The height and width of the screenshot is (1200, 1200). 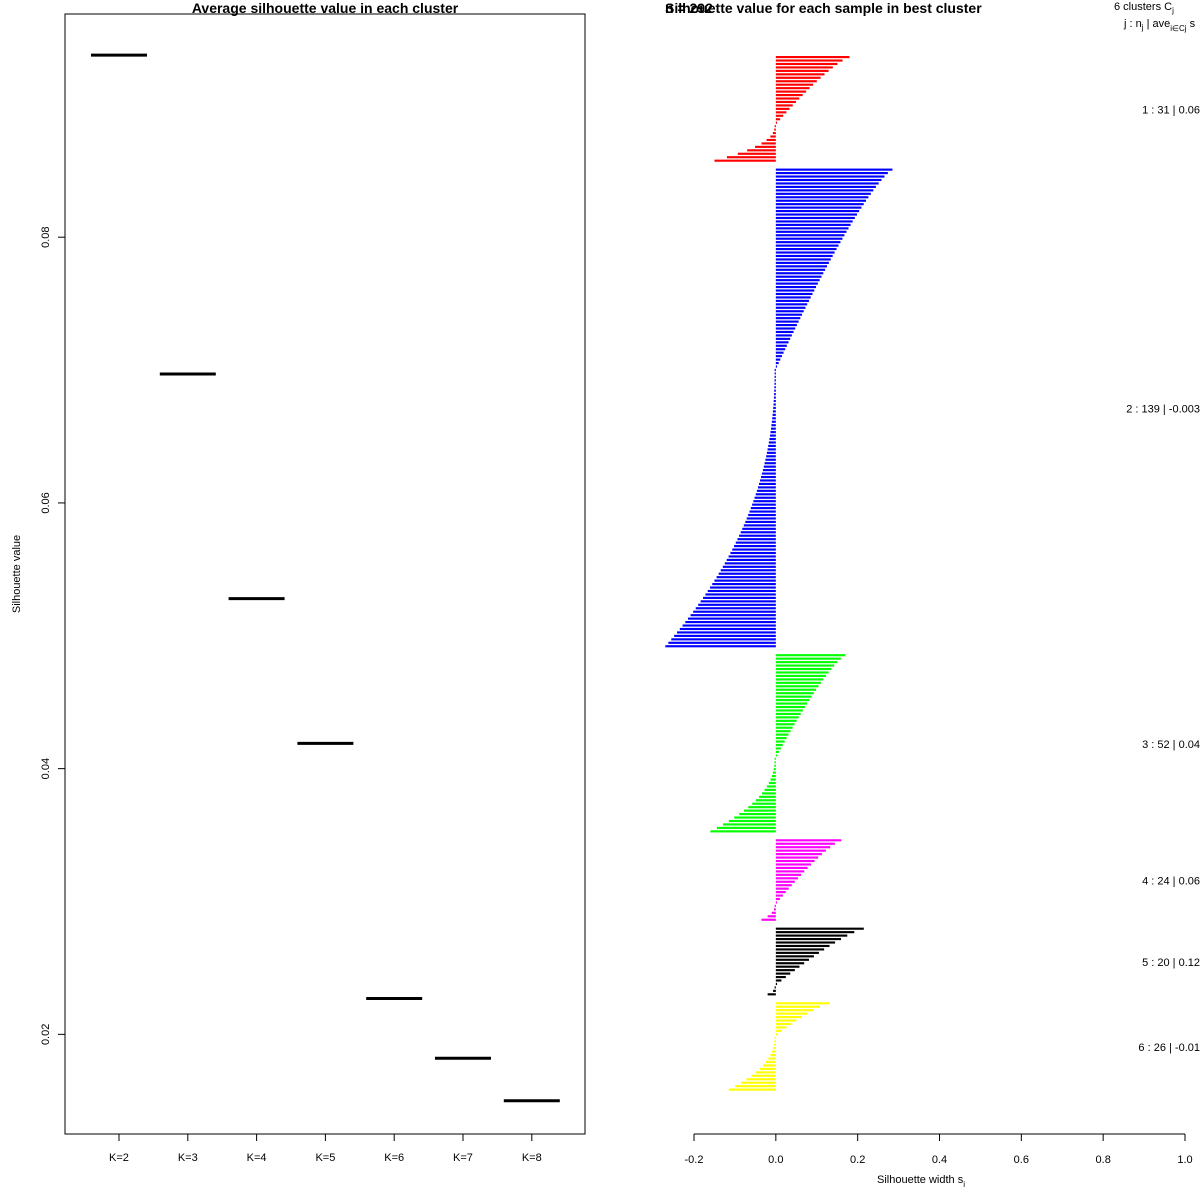 I want to click on left-x-tick-label: K=8, so click(x=532, y=1158).